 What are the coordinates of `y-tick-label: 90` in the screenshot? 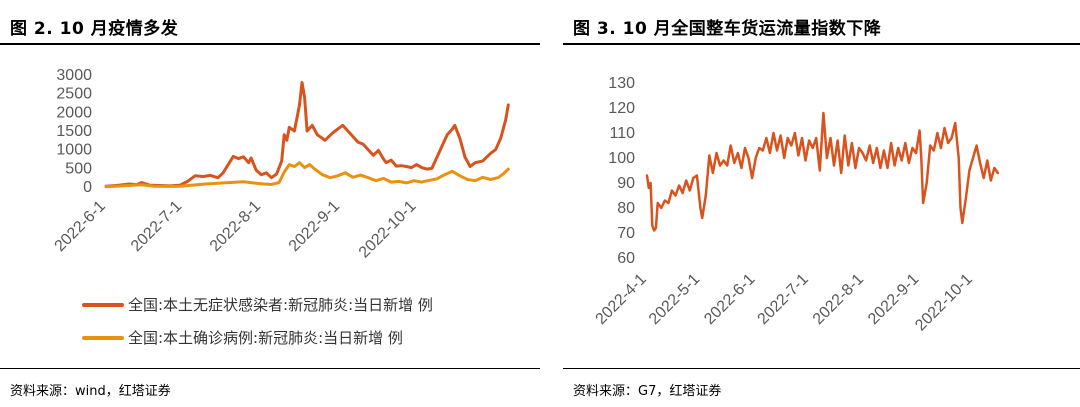 It's located at (626, 183).